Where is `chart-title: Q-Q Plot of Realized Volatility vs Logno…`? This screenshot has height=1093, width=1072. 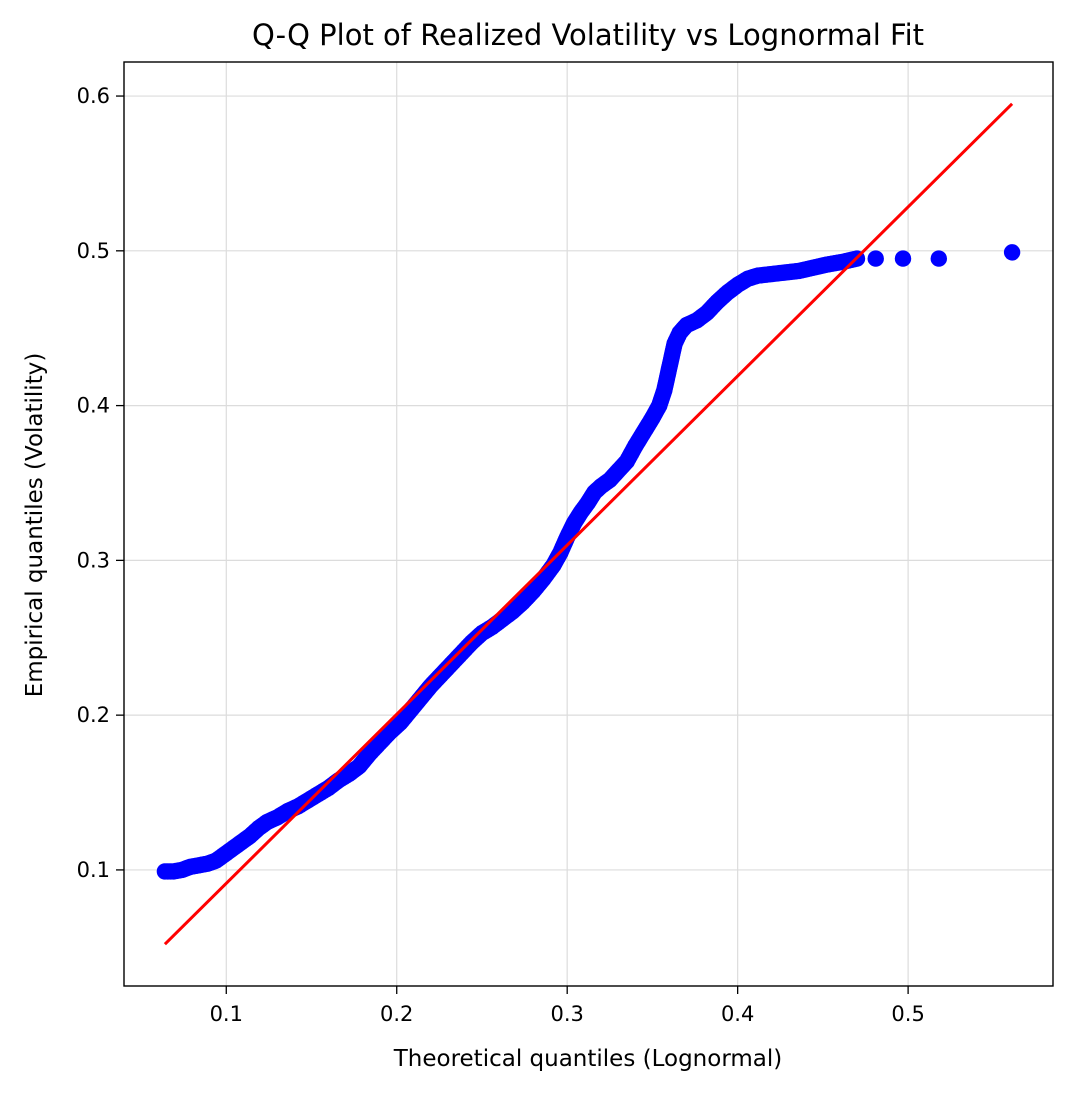
chart-title: Q-Q Plot of Realized Volatility vs Logno… is located at coordinates (588, 35).